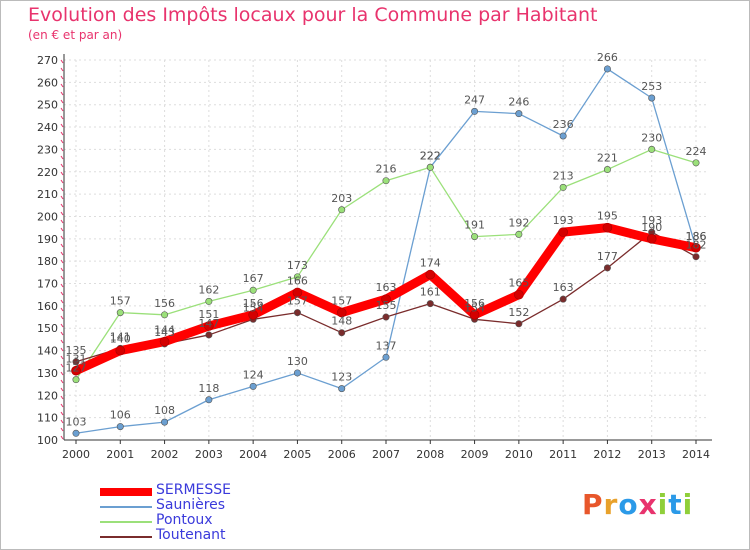 This screenshot has width=750, height=550. What do you see at coordinates (191, 535) in the screenshot?
I see `legend-label: Toutenant` at bounding box center [191, 535].